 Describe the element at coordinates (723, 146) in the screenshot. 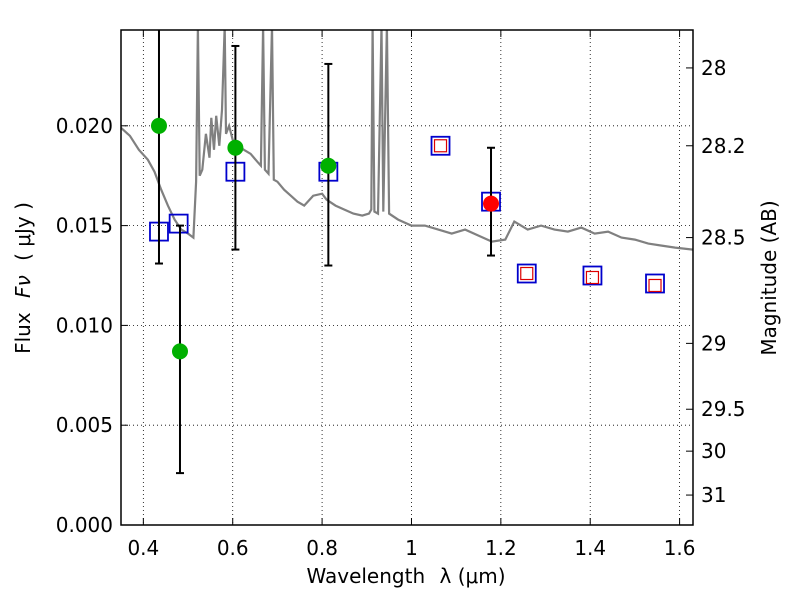

I see `y2-tick-label-1: 28.2` at that location.